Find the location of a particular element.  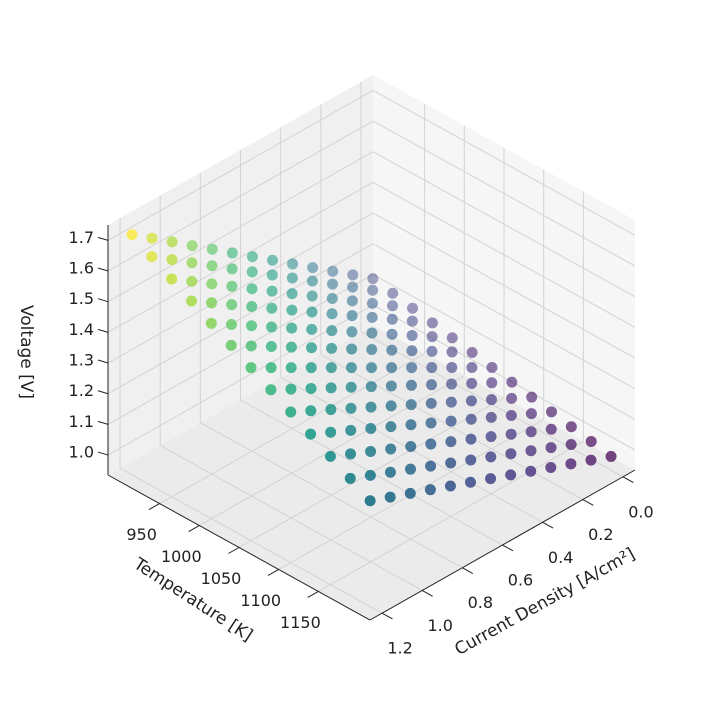

x-tick-label: 0.0 is located at coordinates (640, 511).